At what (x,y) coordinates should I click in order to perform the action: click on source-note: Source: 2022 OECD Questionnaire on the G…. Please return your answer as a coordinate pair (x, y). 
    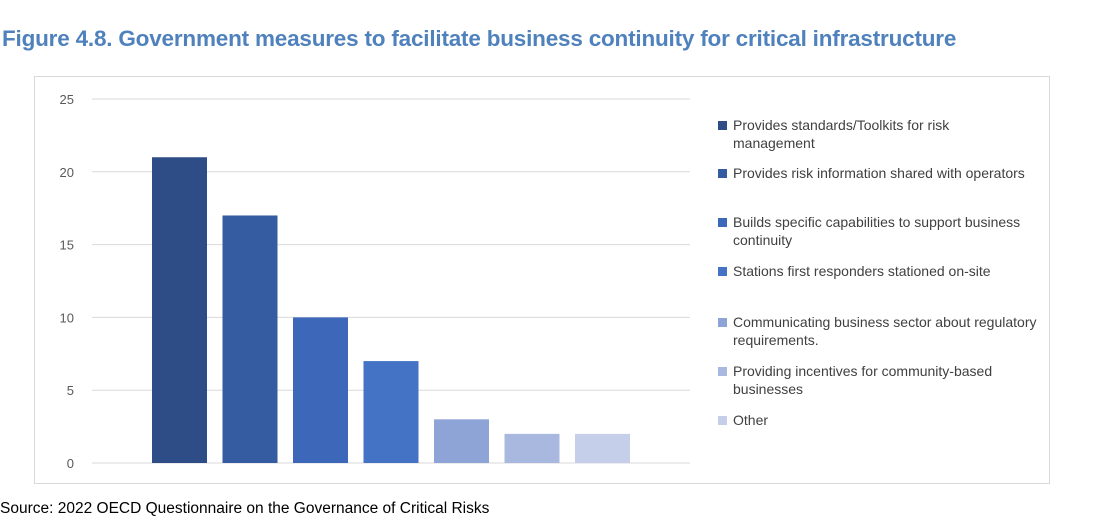
    Looking at the image, I should click on (245, 508).